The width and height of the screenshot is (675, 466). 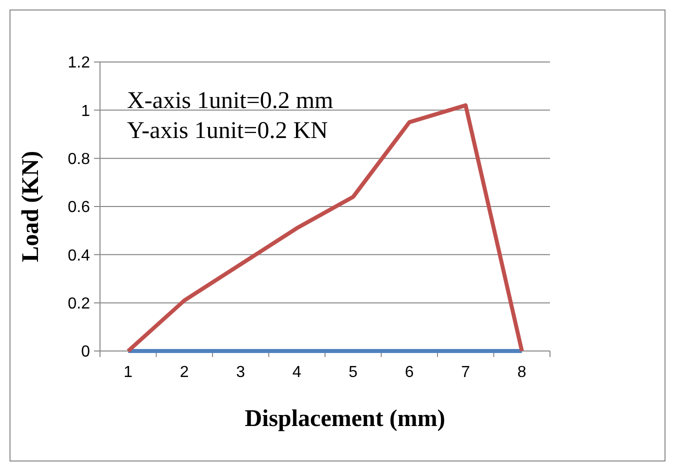 I want to click on y-tick-label: 0.4, so click(x=79, y=255).